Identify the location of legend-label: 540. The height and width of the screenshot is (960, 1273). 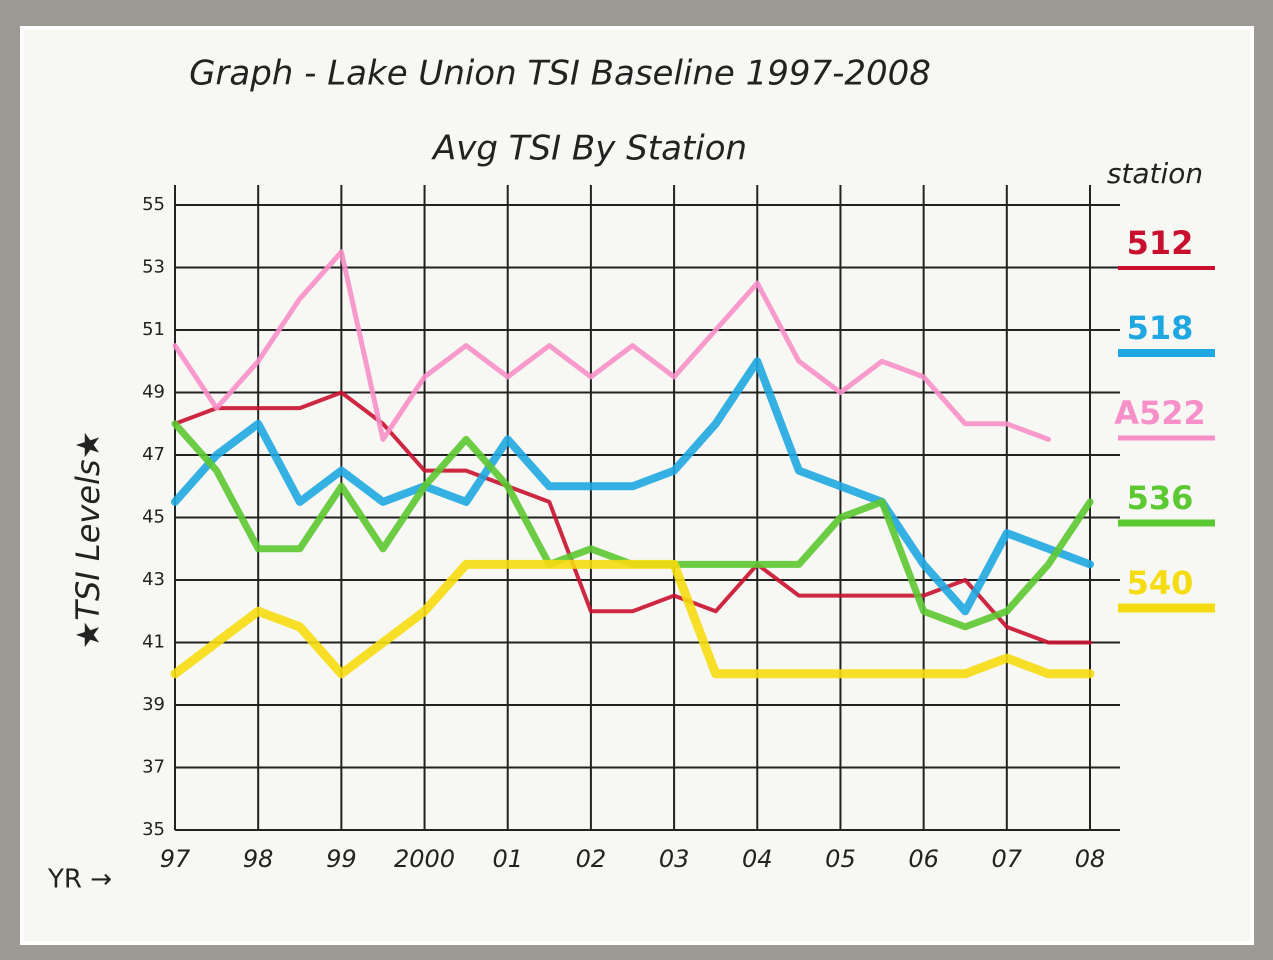
(1160, 583).